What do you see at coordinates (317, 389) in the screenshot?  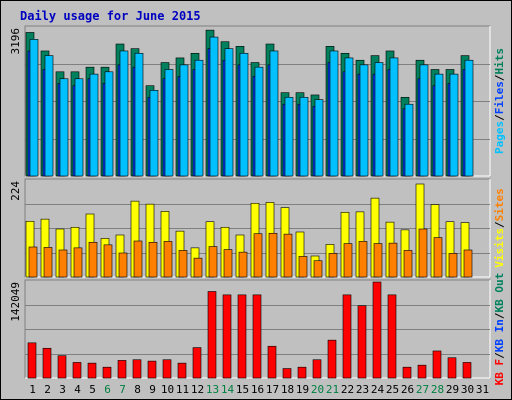 I see `x-tick-label-day-20: 20` at bounding box center [317, 389].